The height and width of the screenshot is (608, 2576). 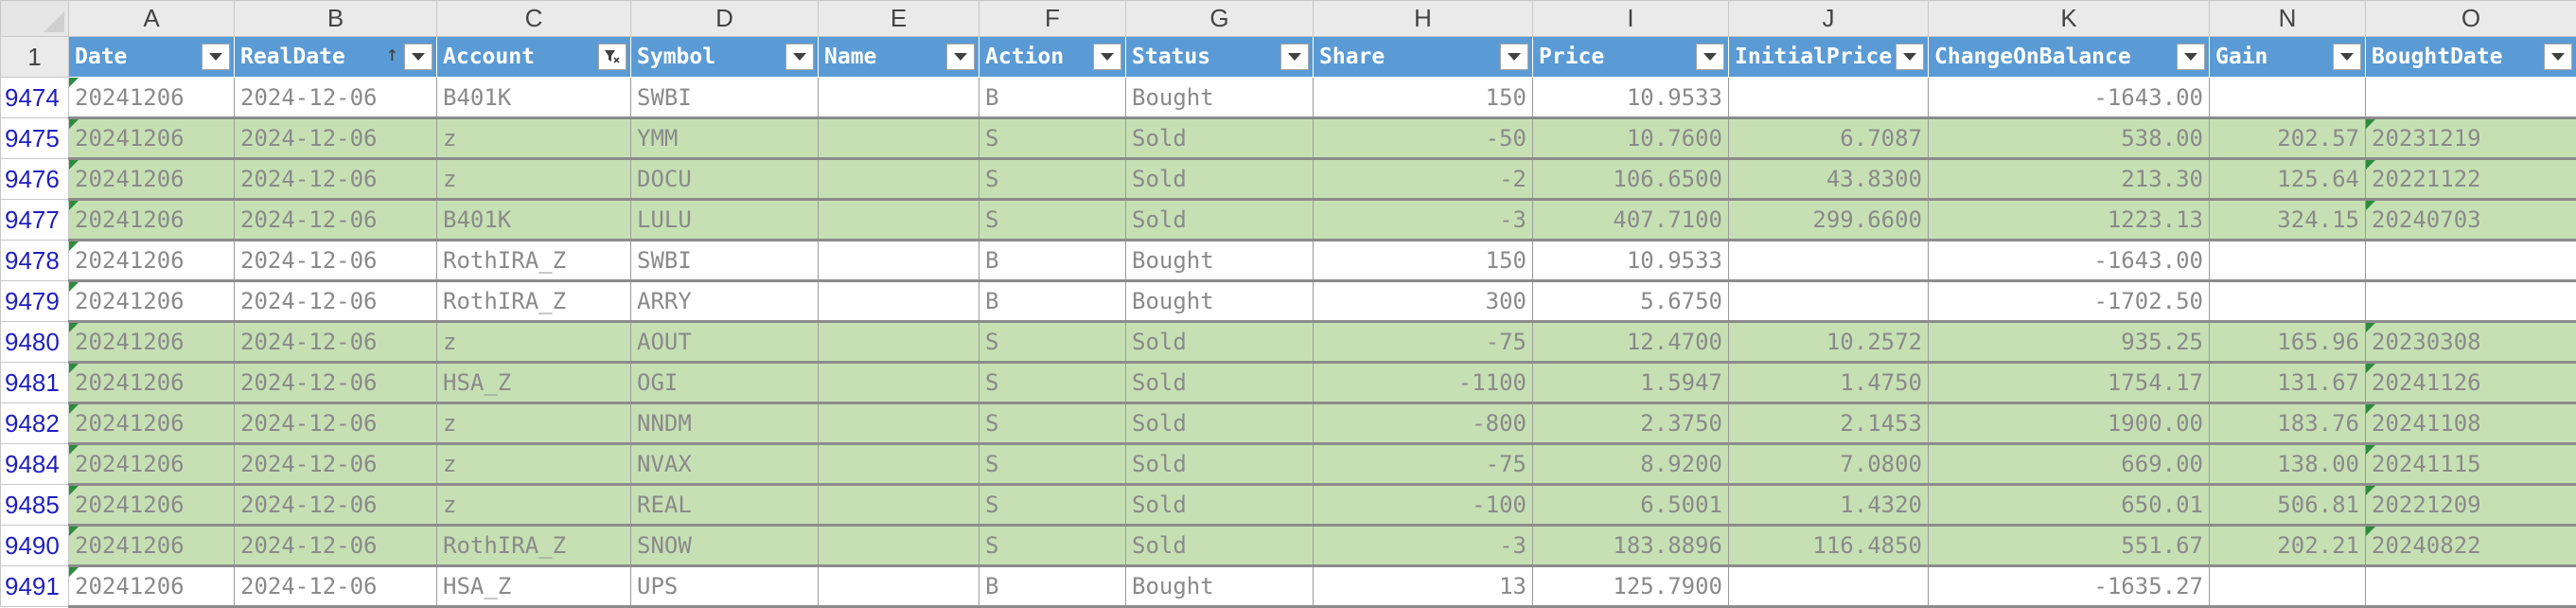 I want to click on row-number: 9477, so click(x=35, y=221).